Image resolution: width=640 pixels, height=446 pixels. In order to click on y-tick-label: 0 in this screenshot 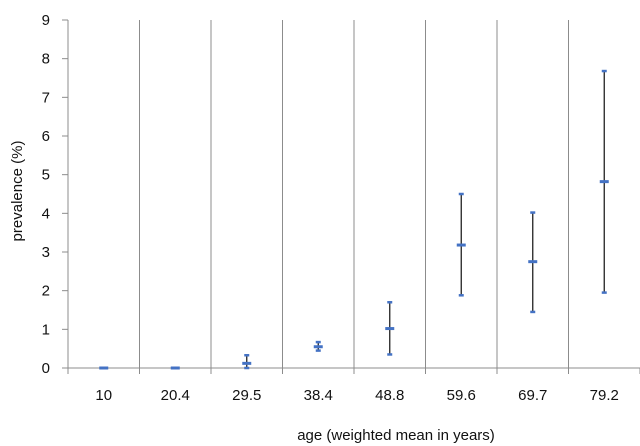, I will do `click(46, 368)`.